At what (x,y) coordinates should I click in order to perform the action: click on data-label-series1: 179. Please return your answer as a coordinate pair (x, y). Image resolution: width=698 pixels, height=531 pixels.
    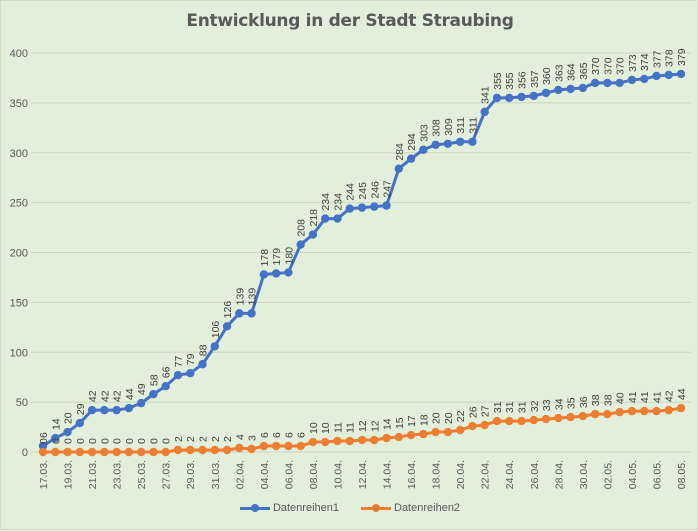
    Looking at the image, I should click on (277, 257).